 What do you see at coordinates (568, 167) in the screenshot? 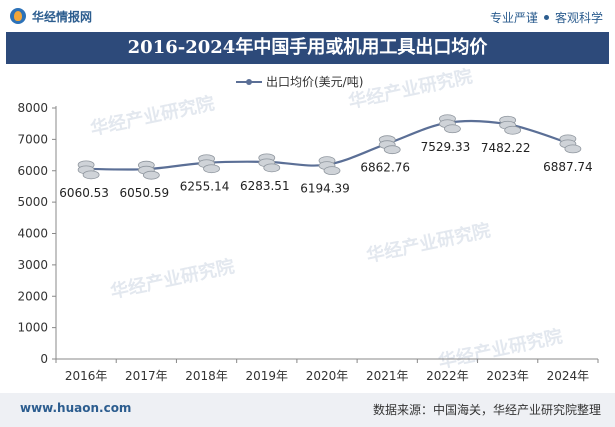
I see `data-label: 6887.74` at bounding box center [568, 167].